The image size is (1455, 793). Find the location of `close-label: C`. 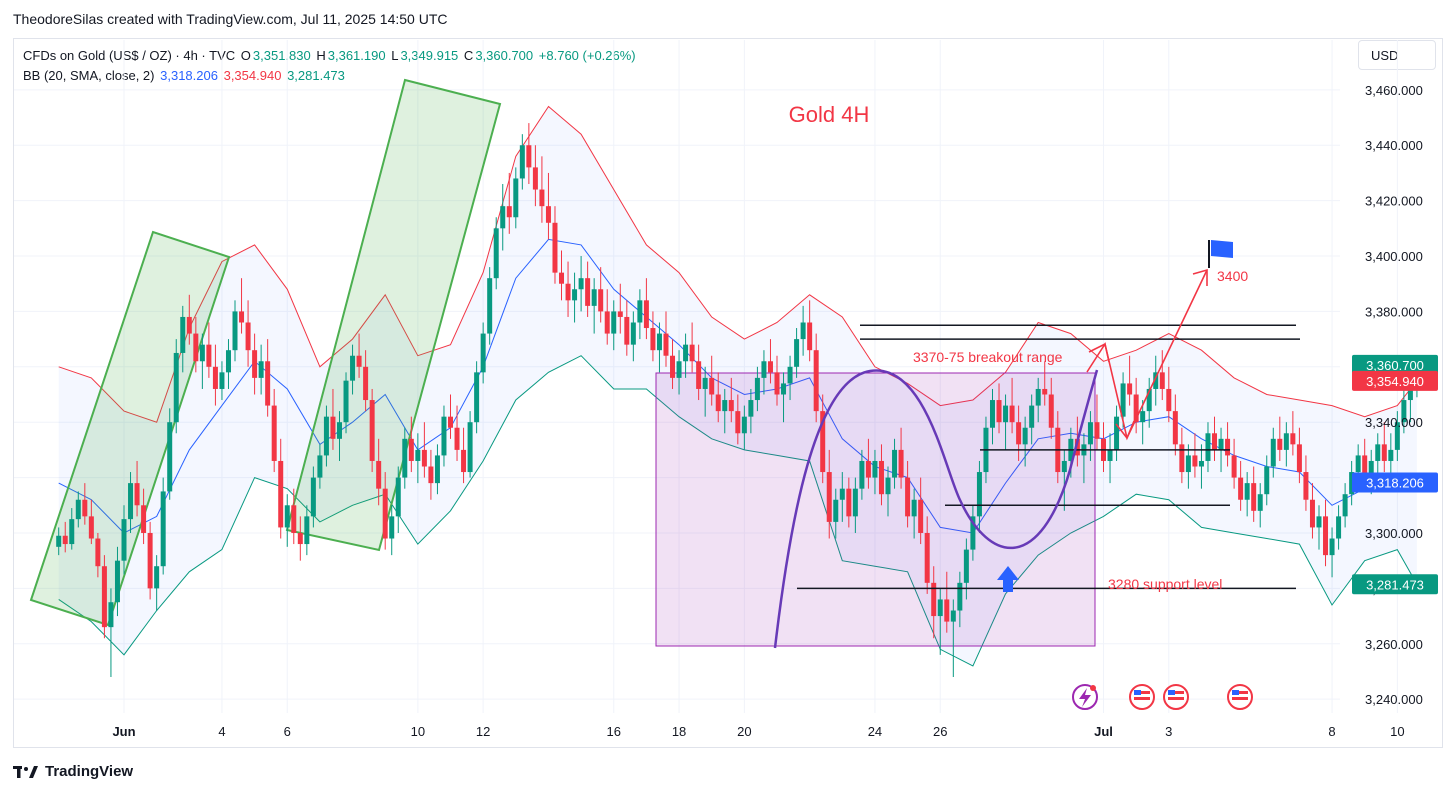

close-label: C is located at coordinates (468, 55).